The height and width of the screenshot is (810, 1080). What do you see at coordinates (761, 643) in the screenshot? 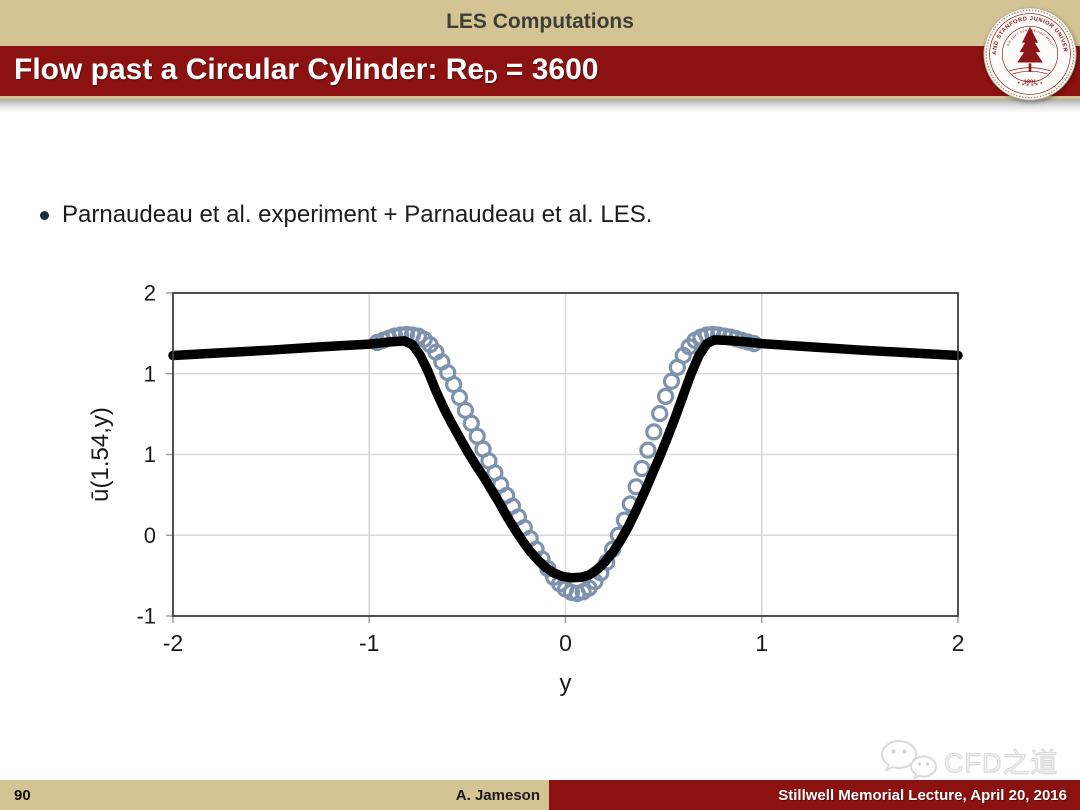
I see `x-tick-label: 1` at bounding box center [761, 643].